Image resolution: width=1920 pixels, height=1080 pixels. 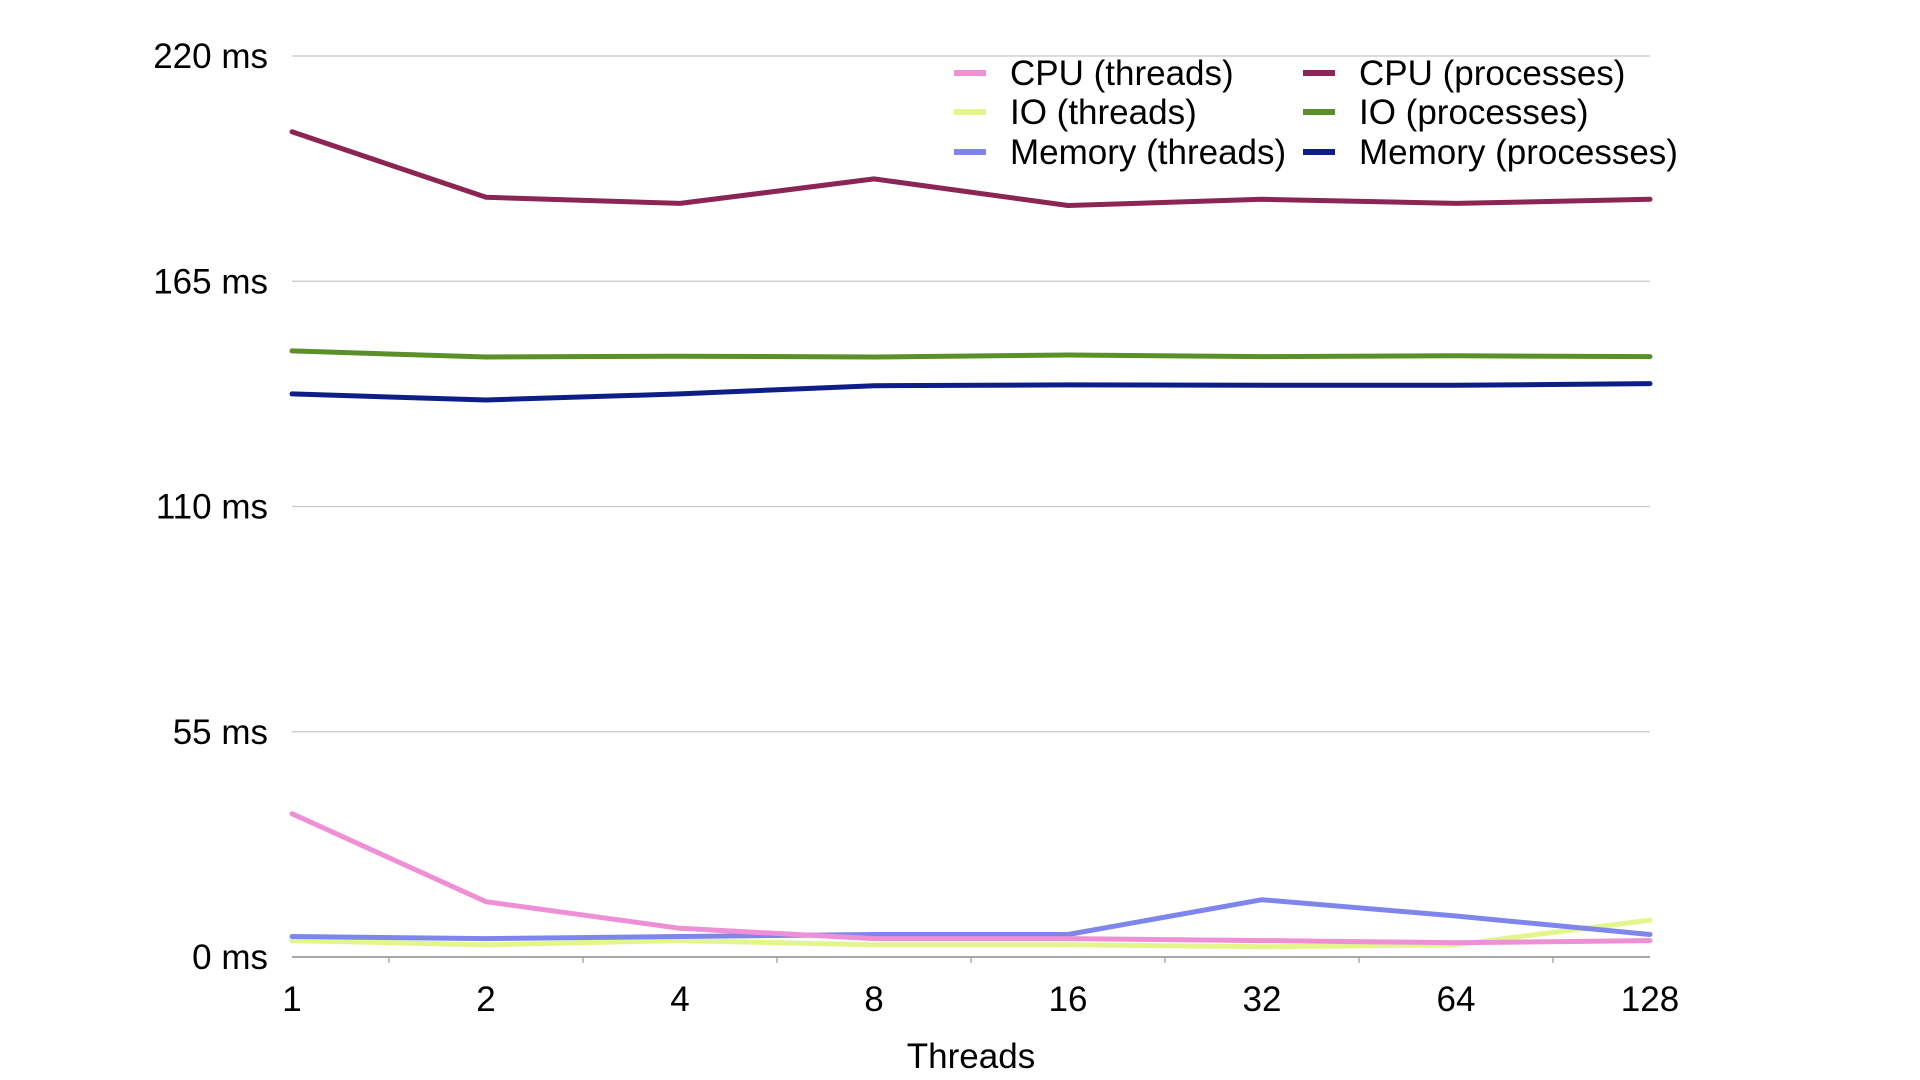 What do you see at coordinates (1103, 112) in the screenshot?
I see `legend-label: IO (threads)` at bounding box center [1103, 112].